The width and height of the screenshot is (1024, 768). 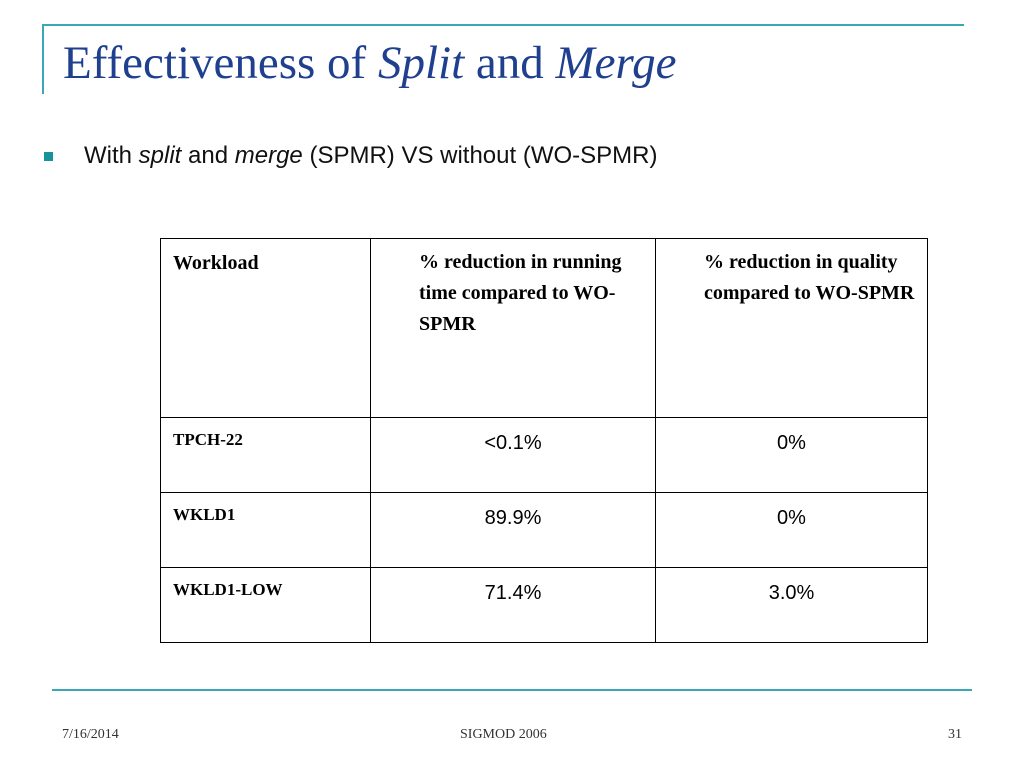 I want to click on left-rule, so click(x=43, y=59).